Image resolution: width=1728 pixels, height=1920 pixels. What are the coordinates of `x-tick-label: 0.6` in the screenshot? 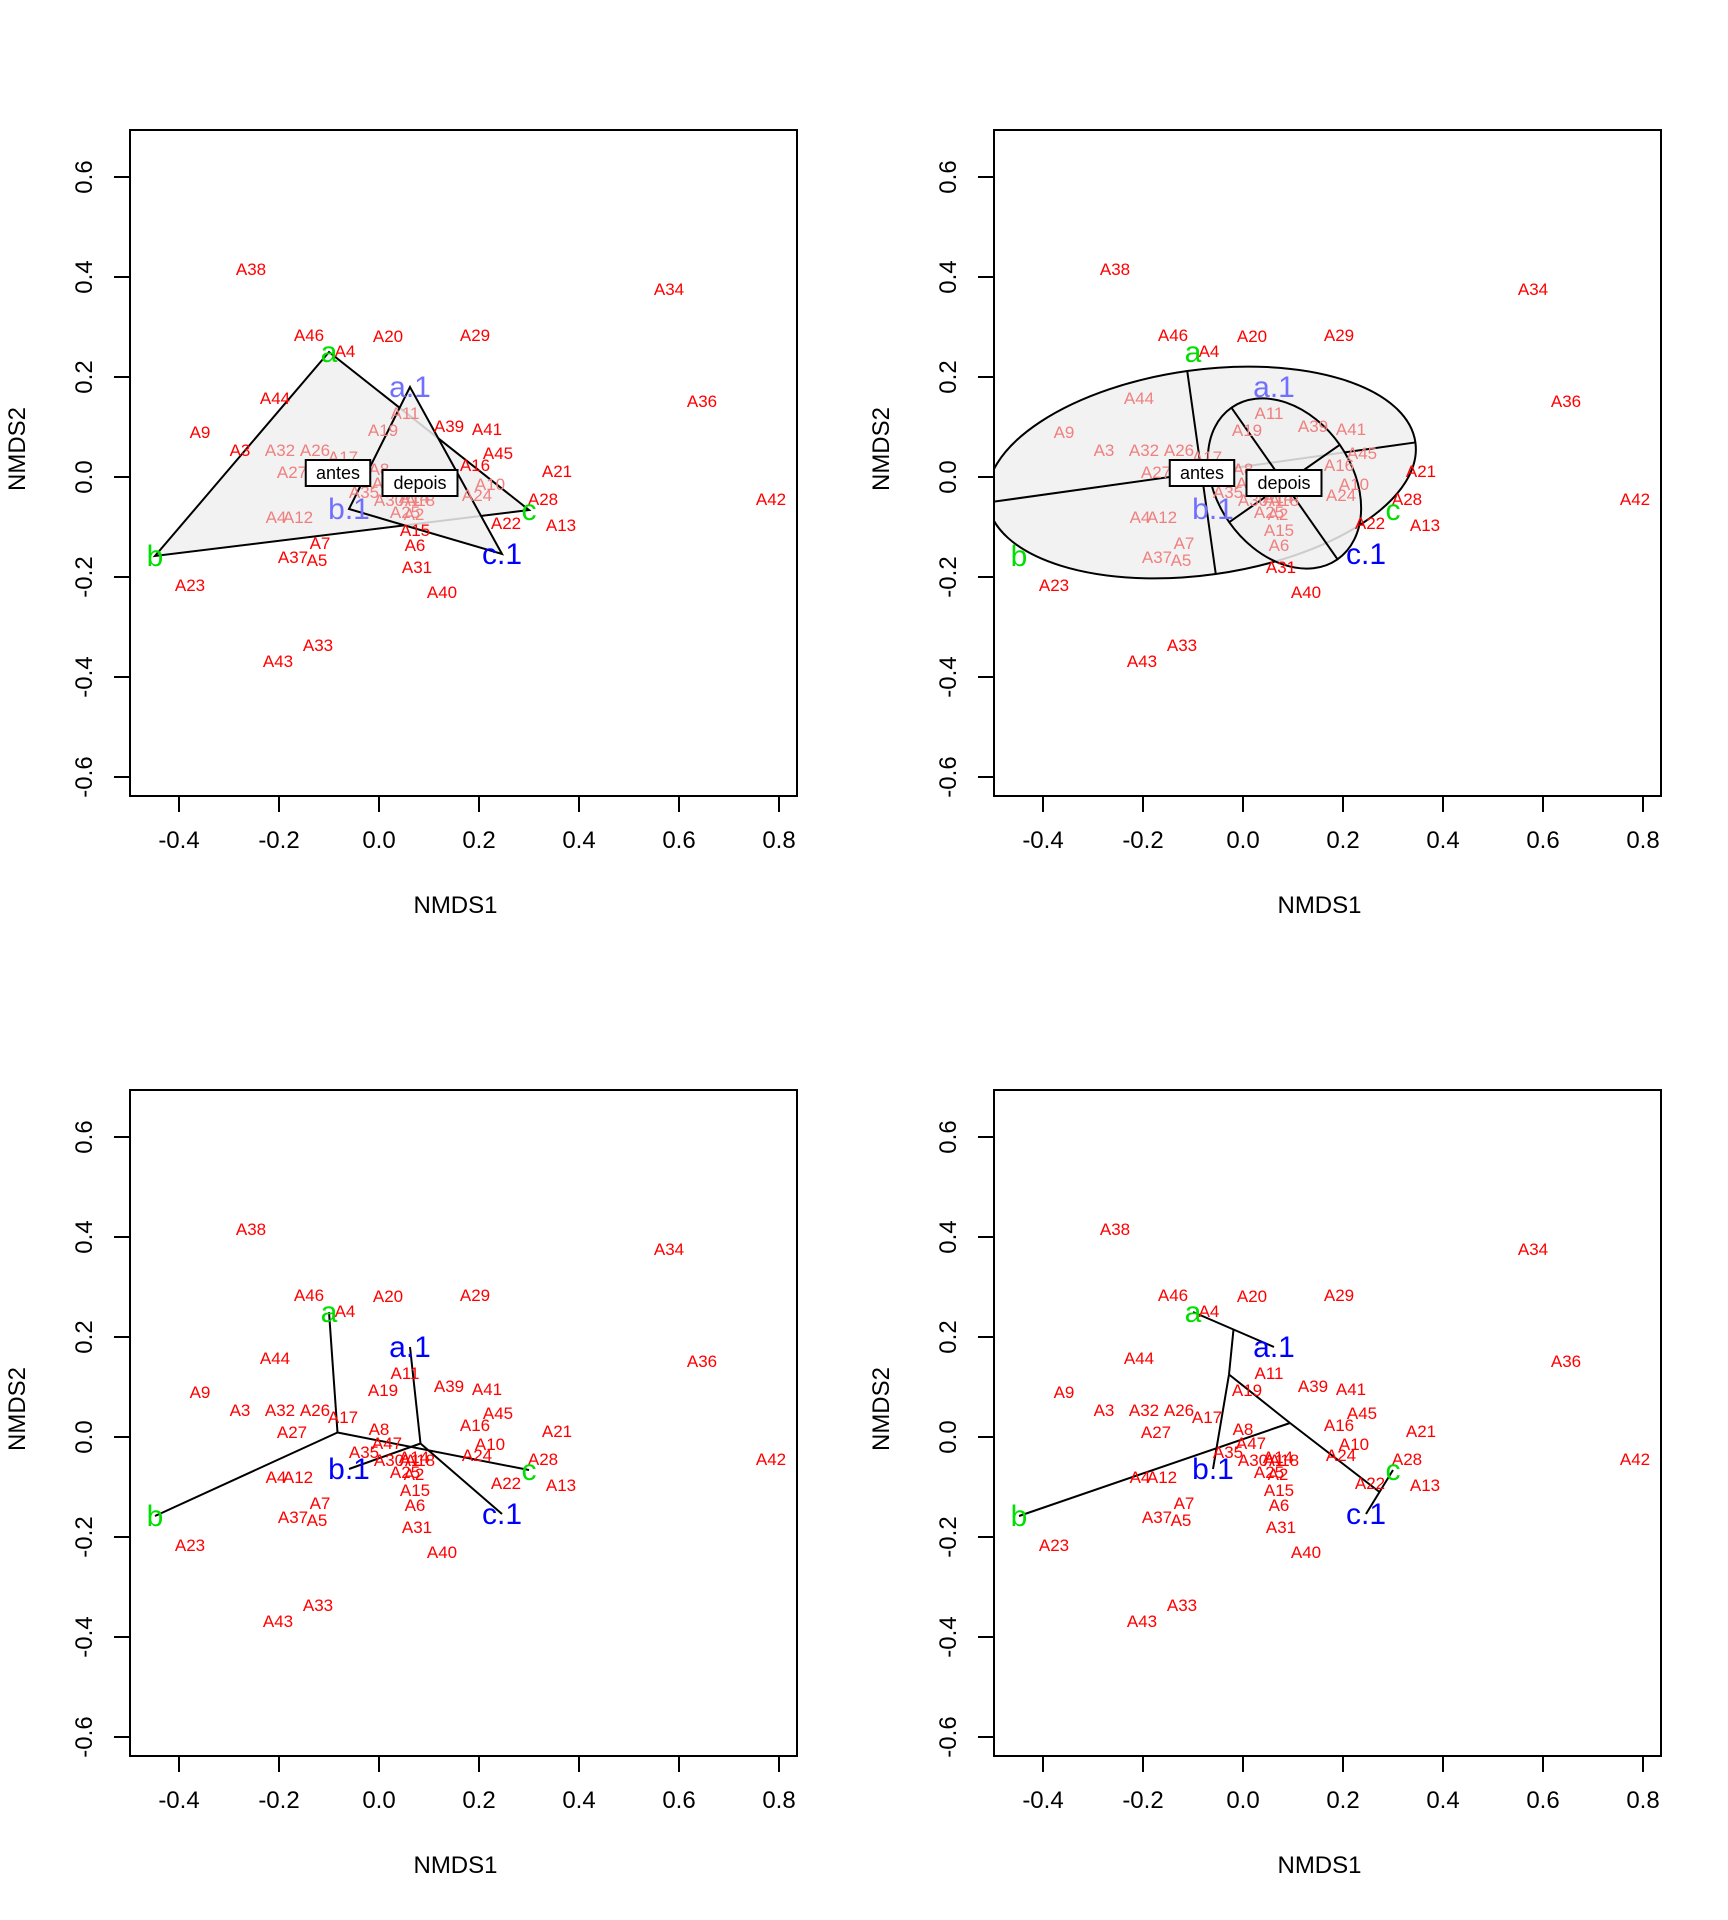 It's located at (1542, 1800).